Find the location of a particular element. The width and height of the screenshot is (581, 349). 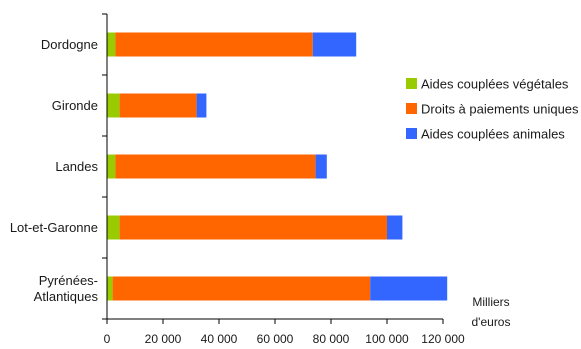

x-tick-label: 120 000 is located at coordinates (443, 339).